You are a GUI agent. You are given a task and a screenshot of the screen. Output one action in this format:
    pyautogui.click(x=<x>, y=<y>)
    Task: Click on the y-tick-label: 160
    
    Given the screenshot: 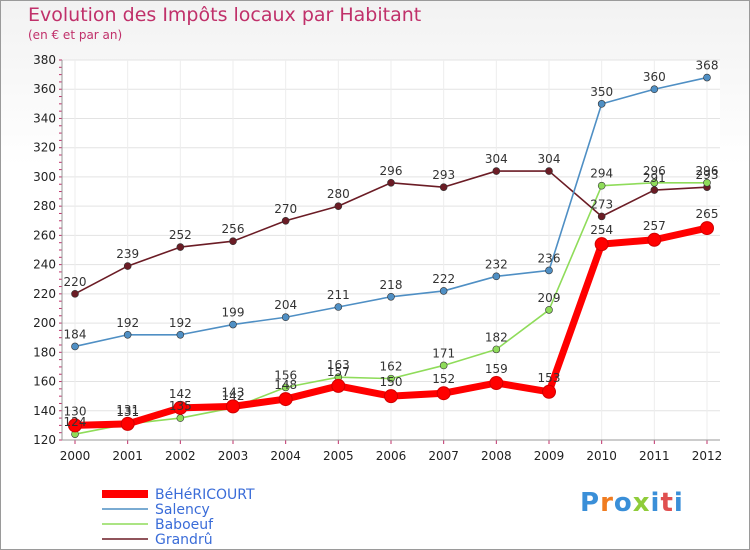 What is the action you would take?
    pyautogui.click(x=44, y=382)
    